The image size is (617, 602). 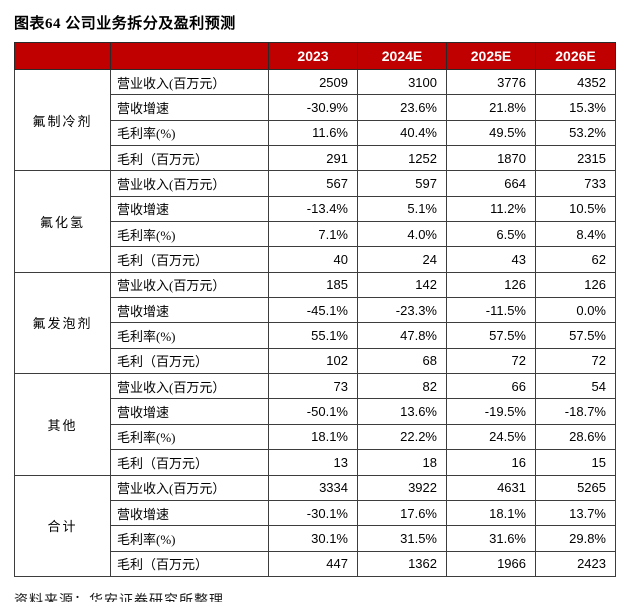 What do you see at coordinates (491, 234) in the screenshot?
I see `value-cell: 6.5%` at bounding box center [491, 234].